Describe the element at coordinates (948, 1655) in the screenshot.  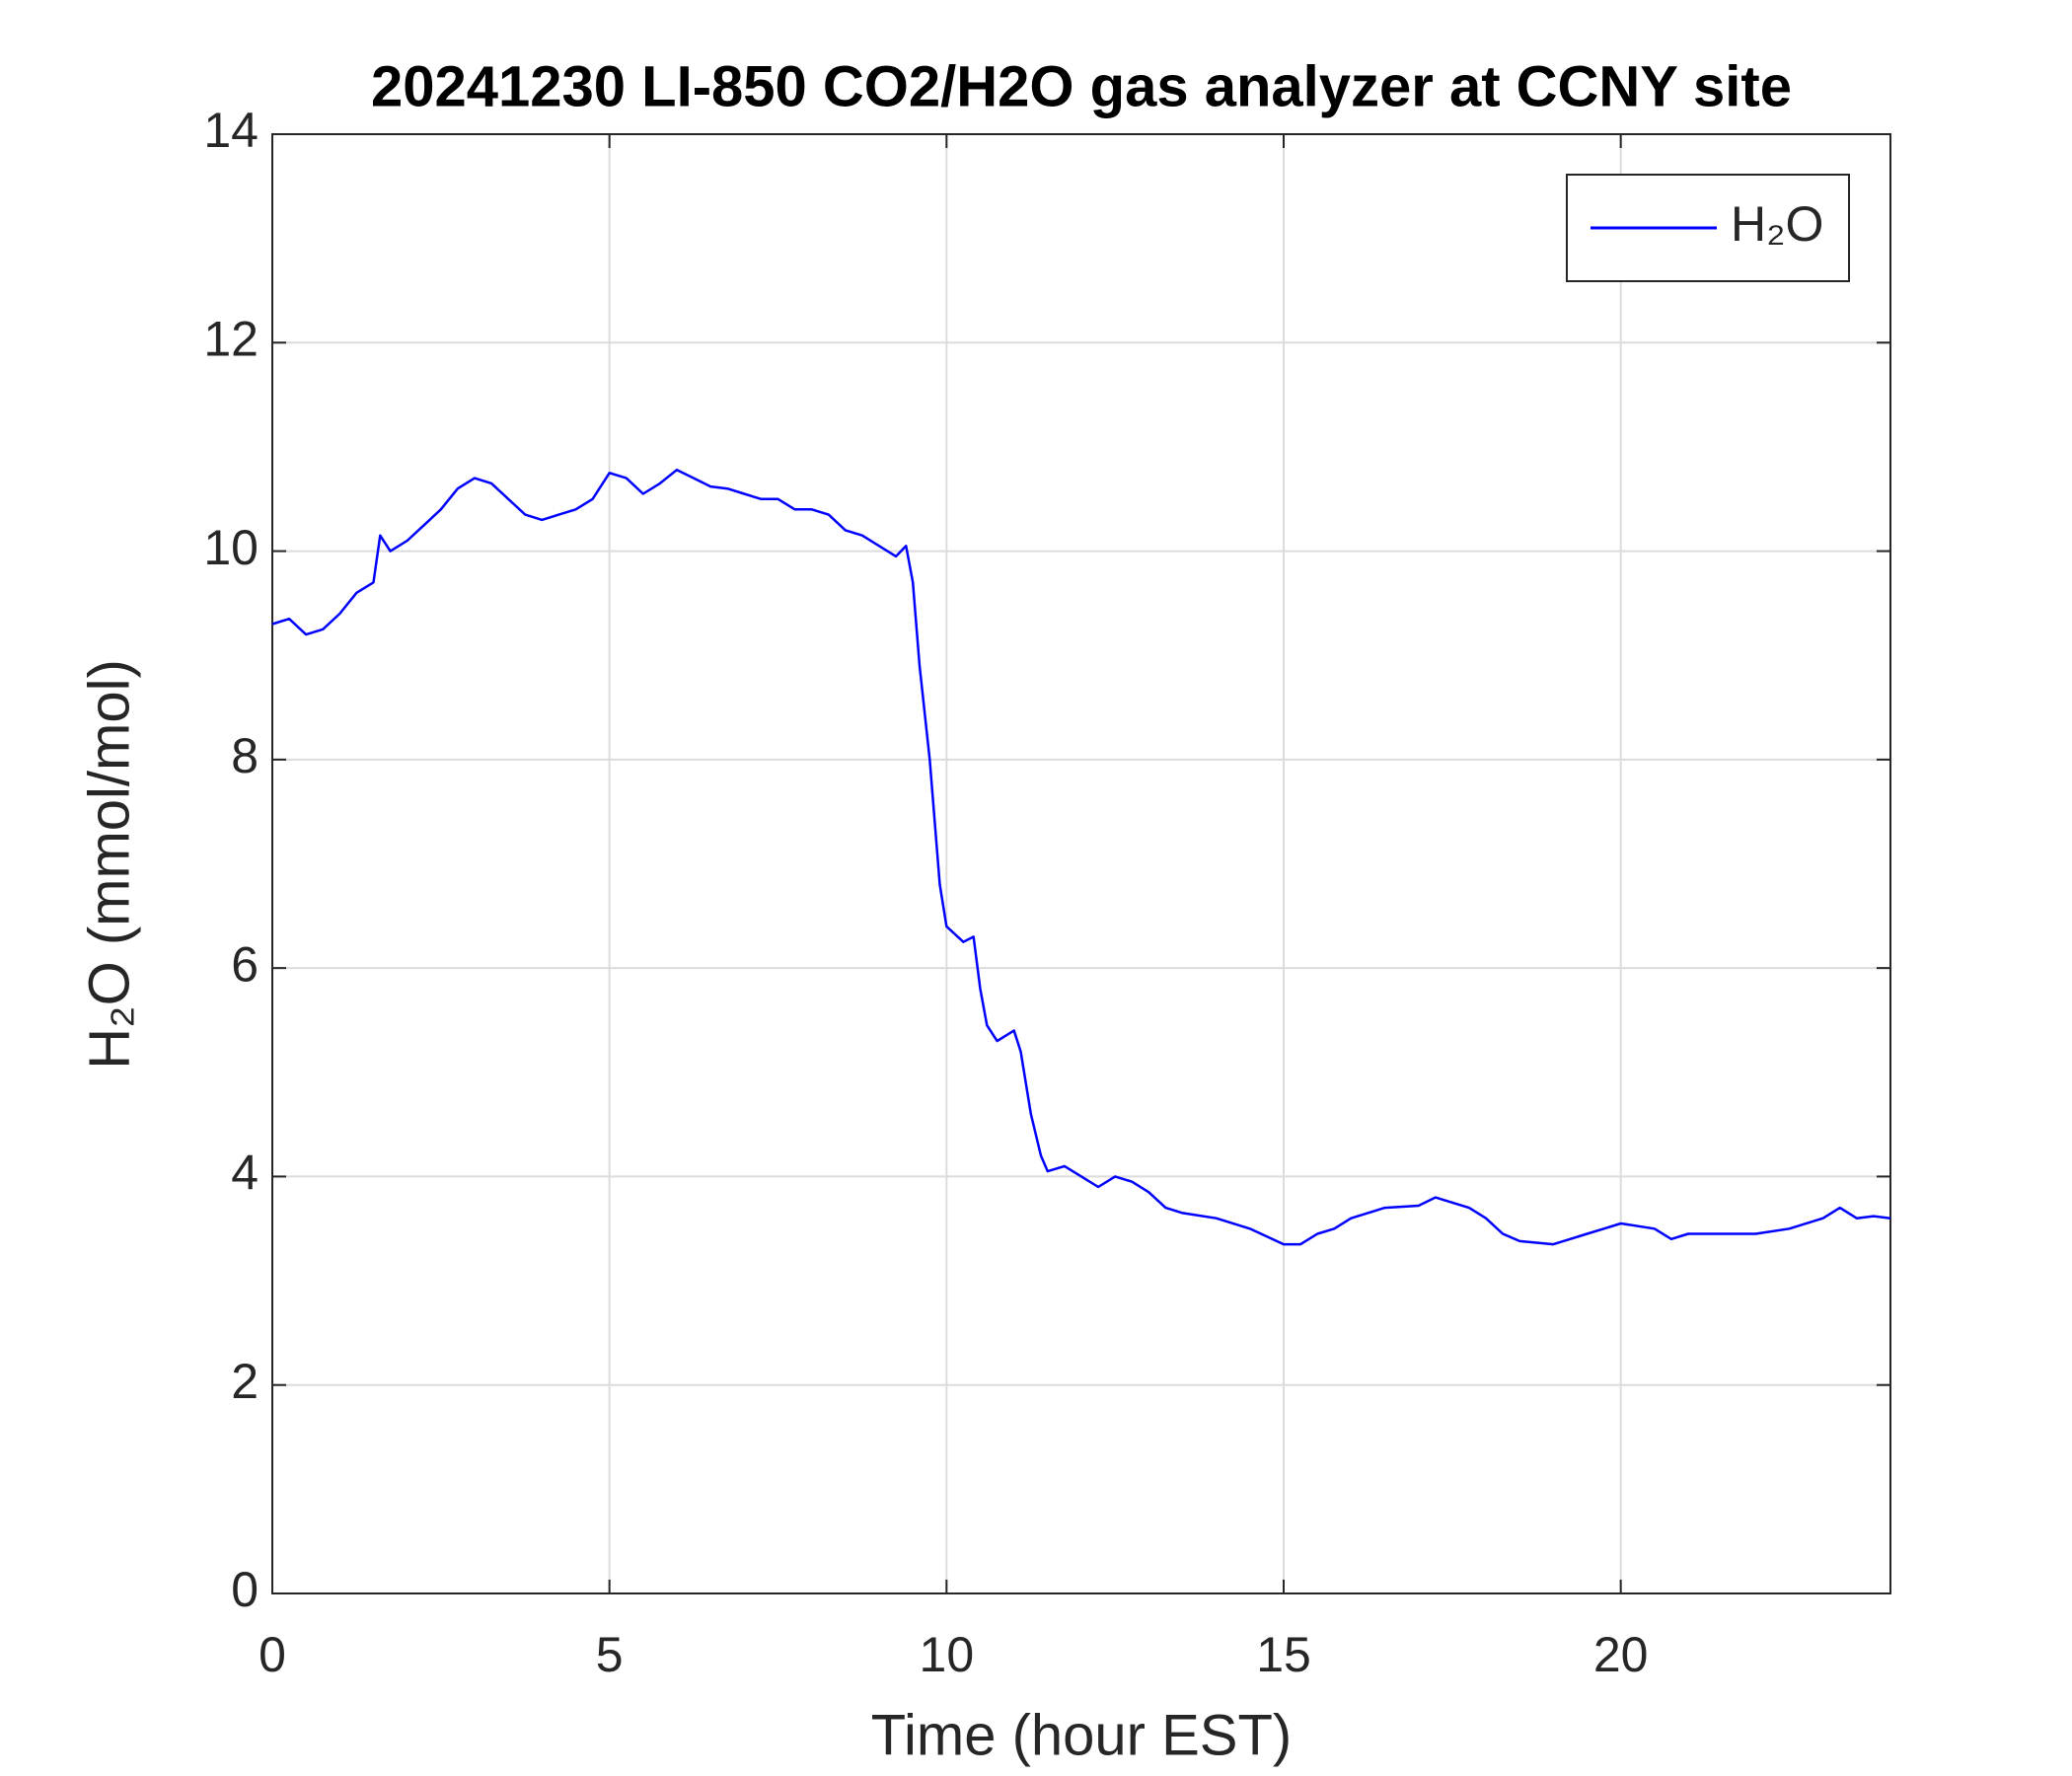
I see `x-tick-label: 10` at that location.